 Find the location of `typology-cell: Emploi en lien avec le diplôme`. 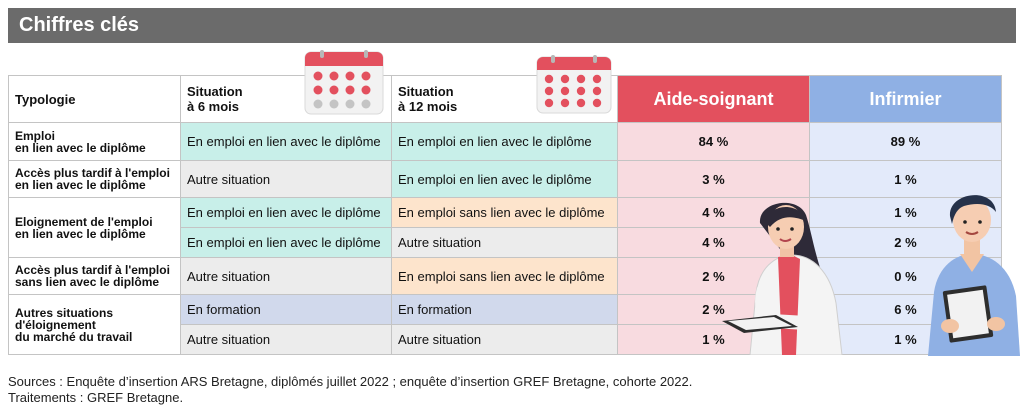

typology-cell: Emploi en lien avec le diplôme is located at coordinates (94, 141).